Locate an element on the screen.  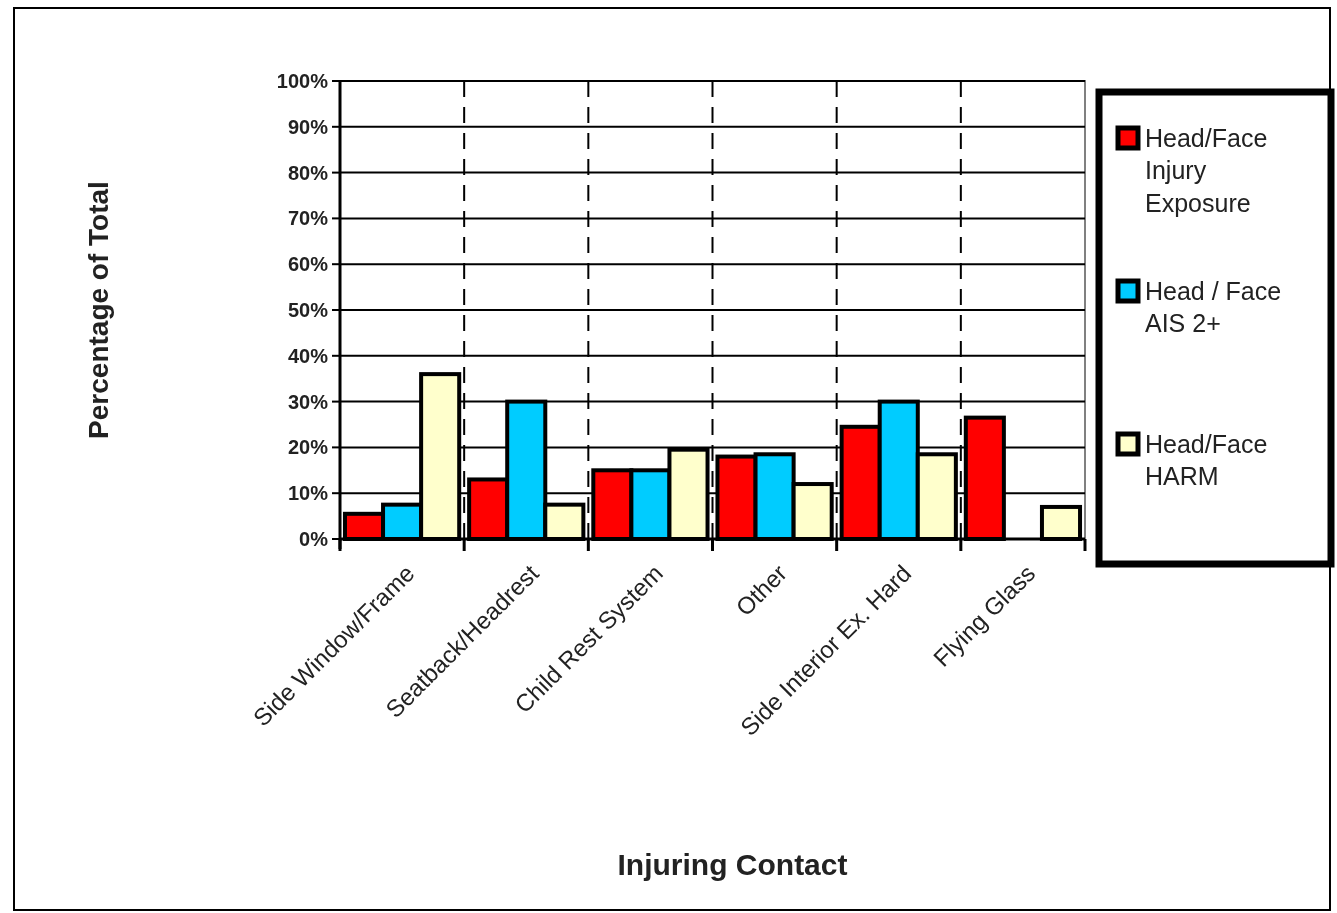
y-tick-label: 70% is located at coordinates (308, 218).